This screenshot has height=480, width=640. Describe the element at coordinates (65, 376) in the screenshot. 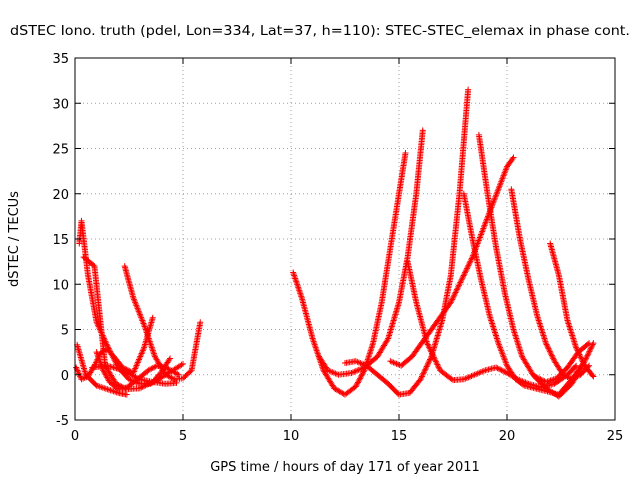

I see `y-tick-label: 0` at that location.